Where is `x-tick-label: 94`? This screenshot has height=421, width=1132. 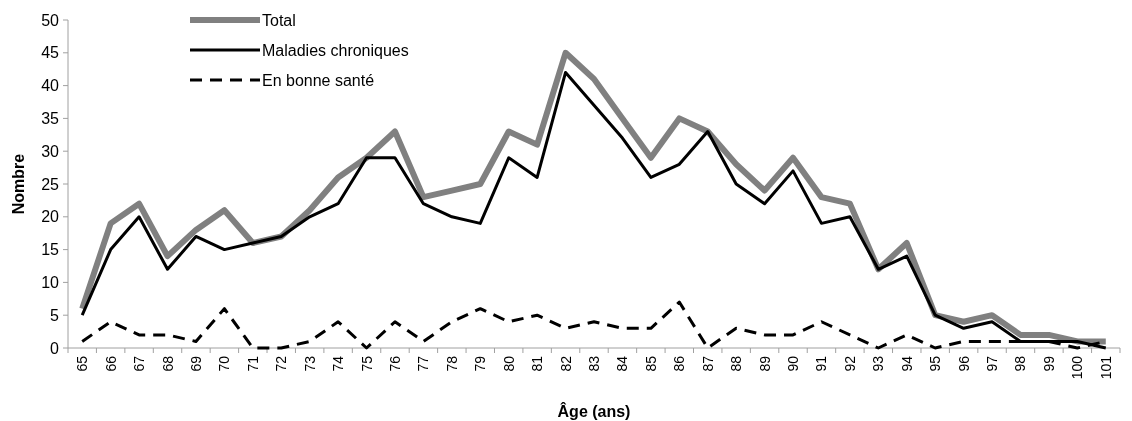
x-tick-label: 94 is located at coordinates (906, 363).